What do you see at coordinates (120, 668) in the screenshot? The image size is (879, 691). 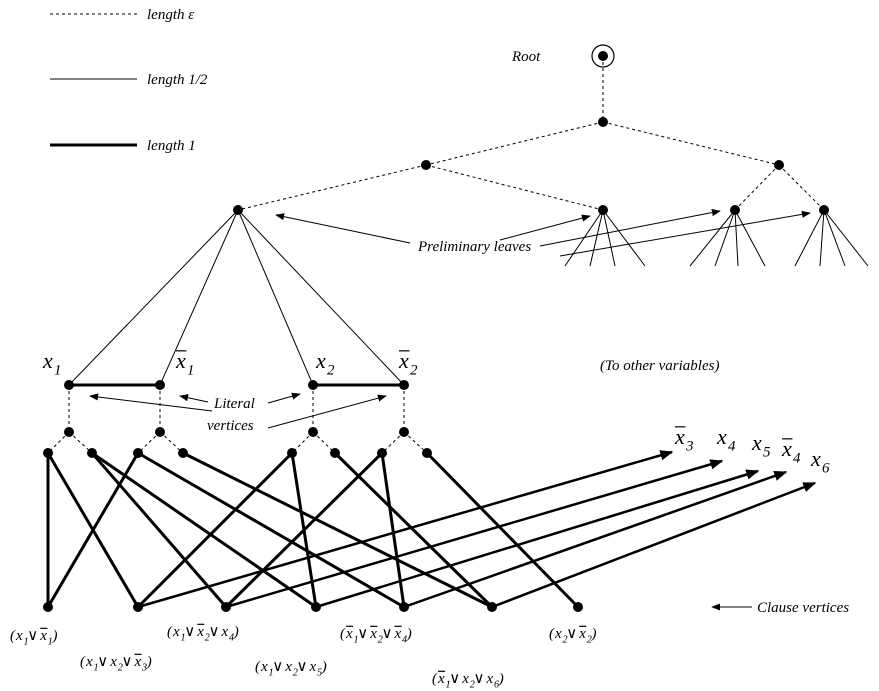 I see `clause-1-term-1-sub: 2` at bounding box center [120, 668].